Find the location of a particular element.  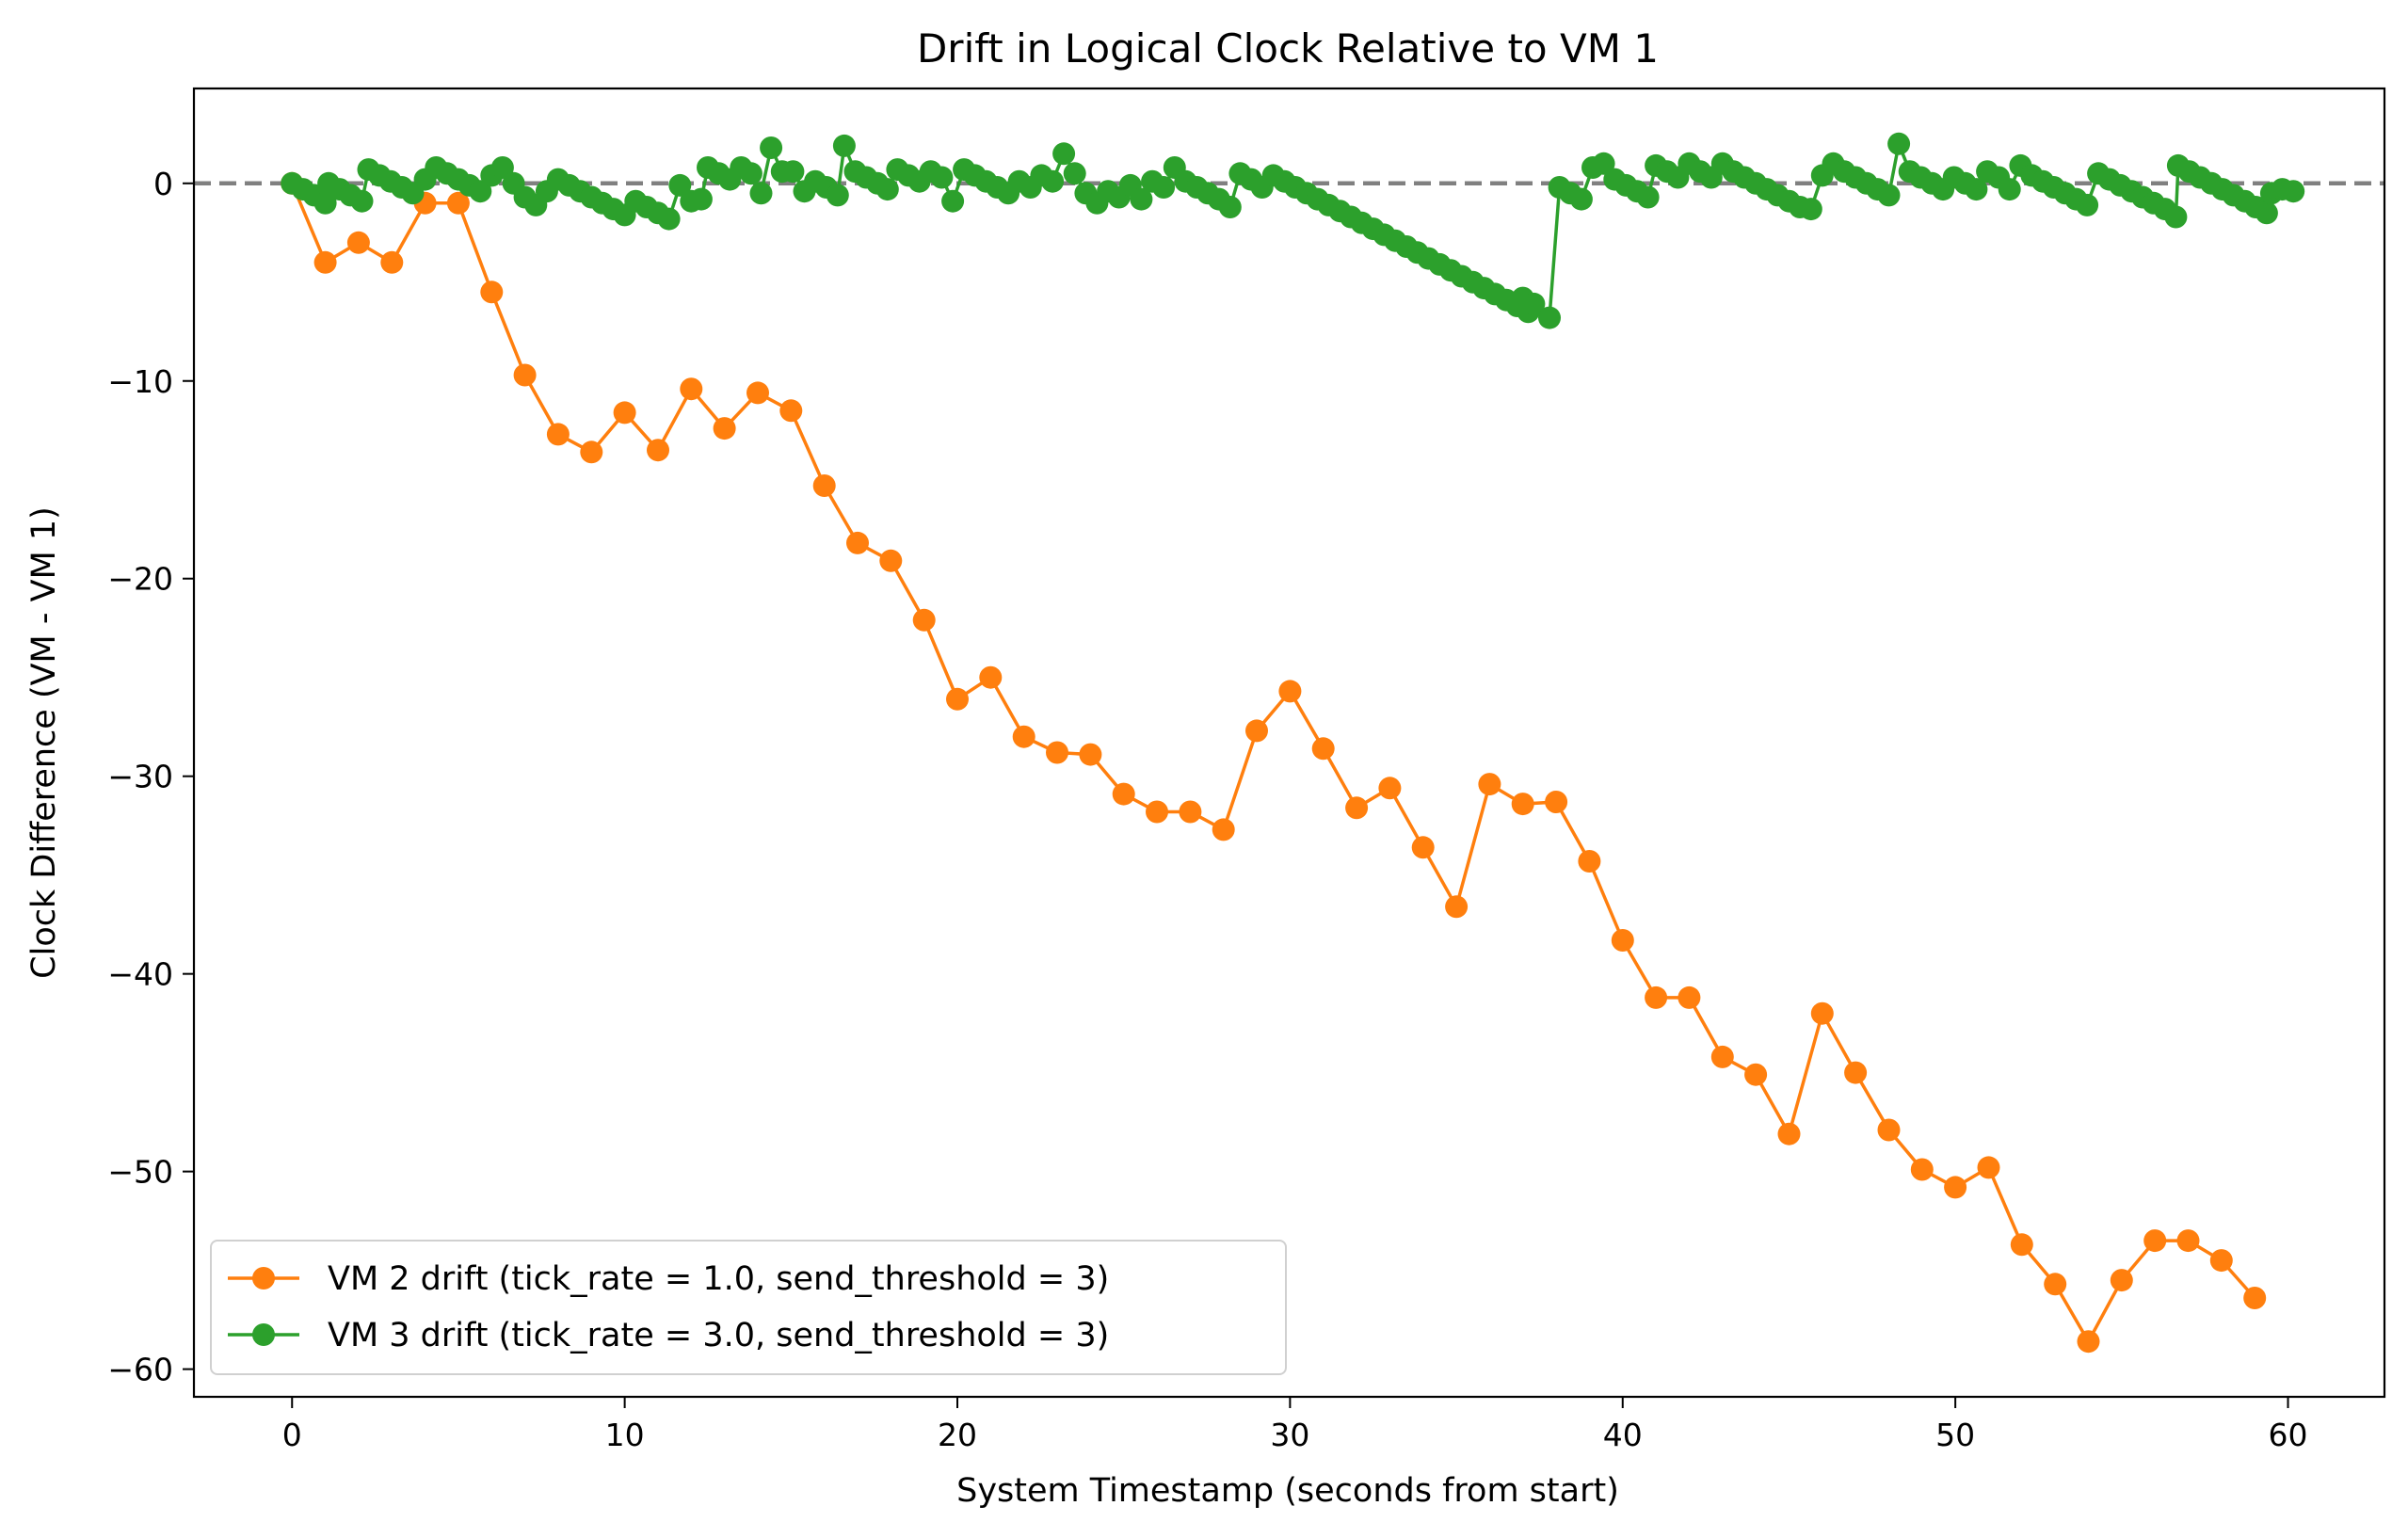

y-tick-label: −10 is located at coordinates (140, 381).